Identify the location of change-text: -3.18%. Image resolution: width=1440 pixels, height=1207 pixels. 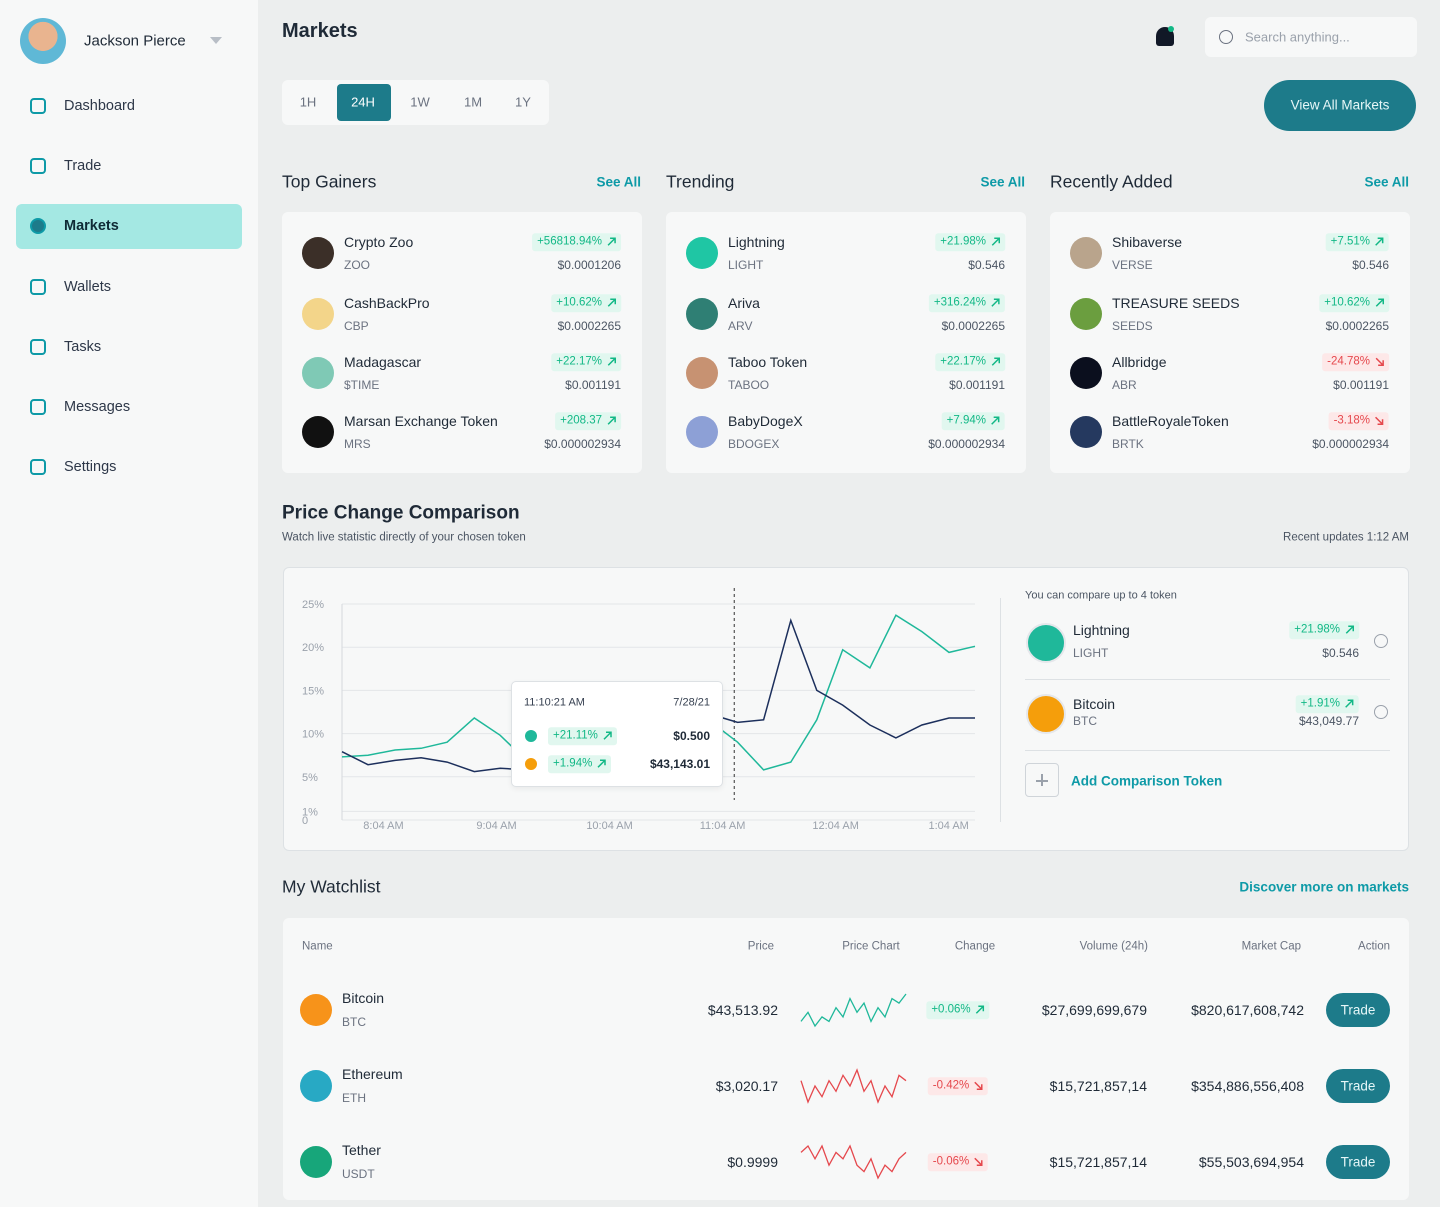
(1351, 420).